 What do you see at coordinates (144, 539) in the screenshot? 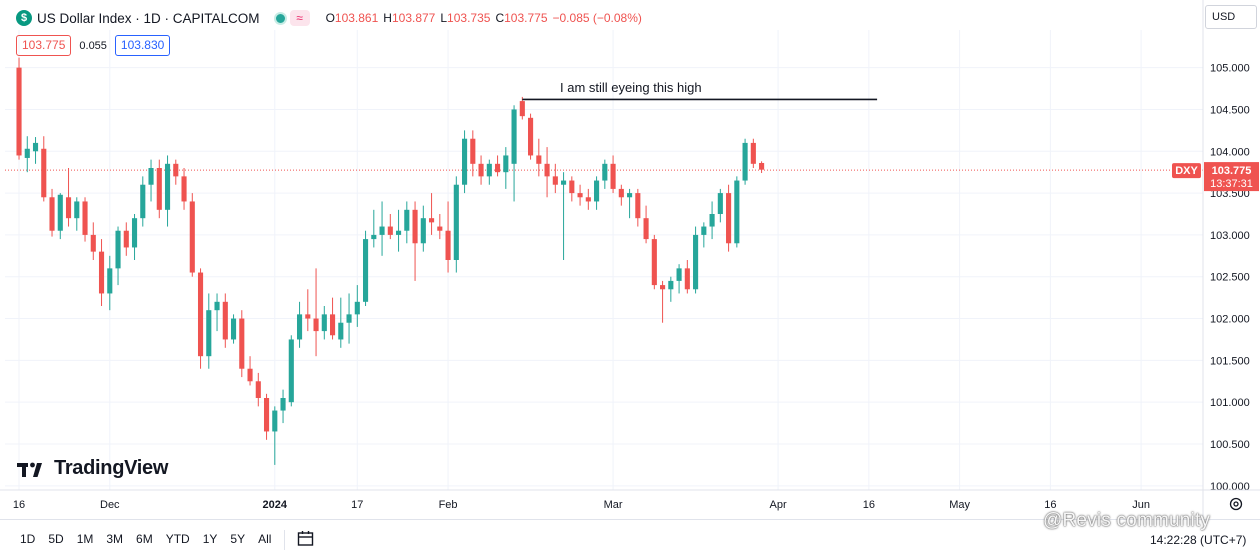
I see `range-button-6m: 6M` at bounding box center [144, 539].